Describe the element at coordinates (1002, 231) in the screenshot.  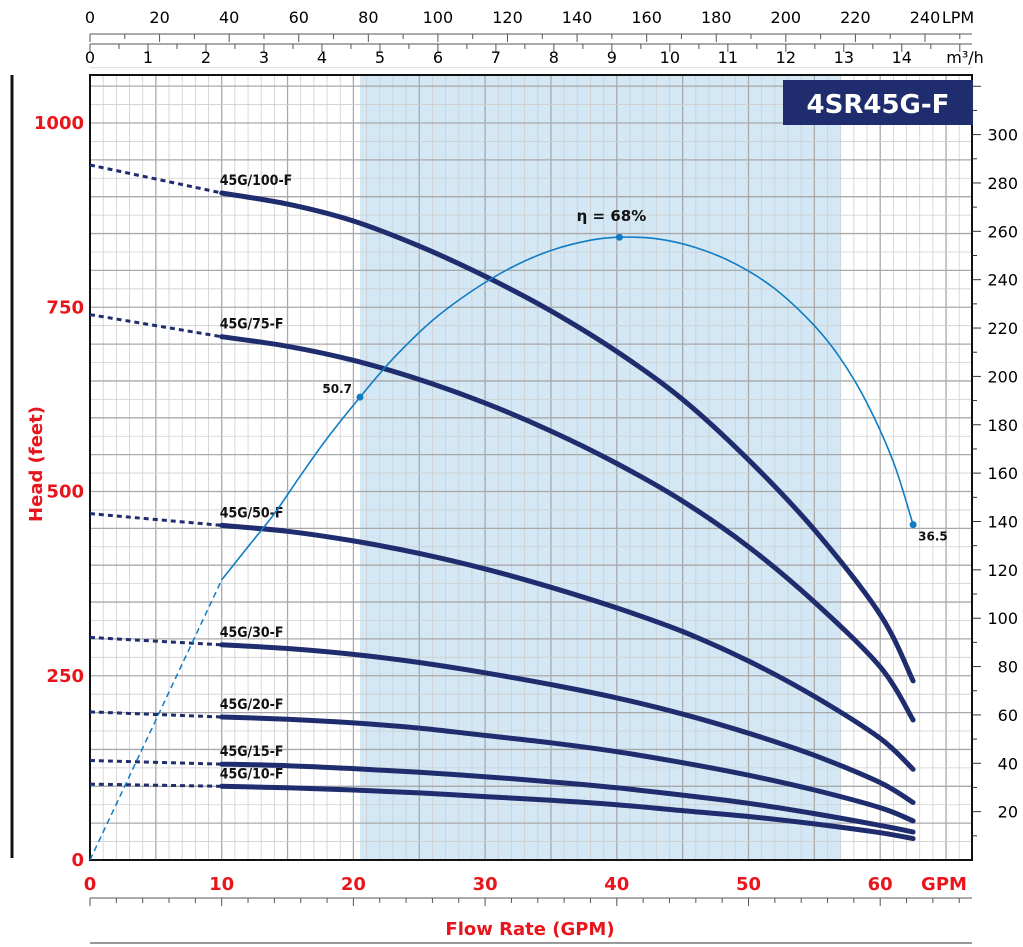
I see `m-tick-label: 260` at that location.